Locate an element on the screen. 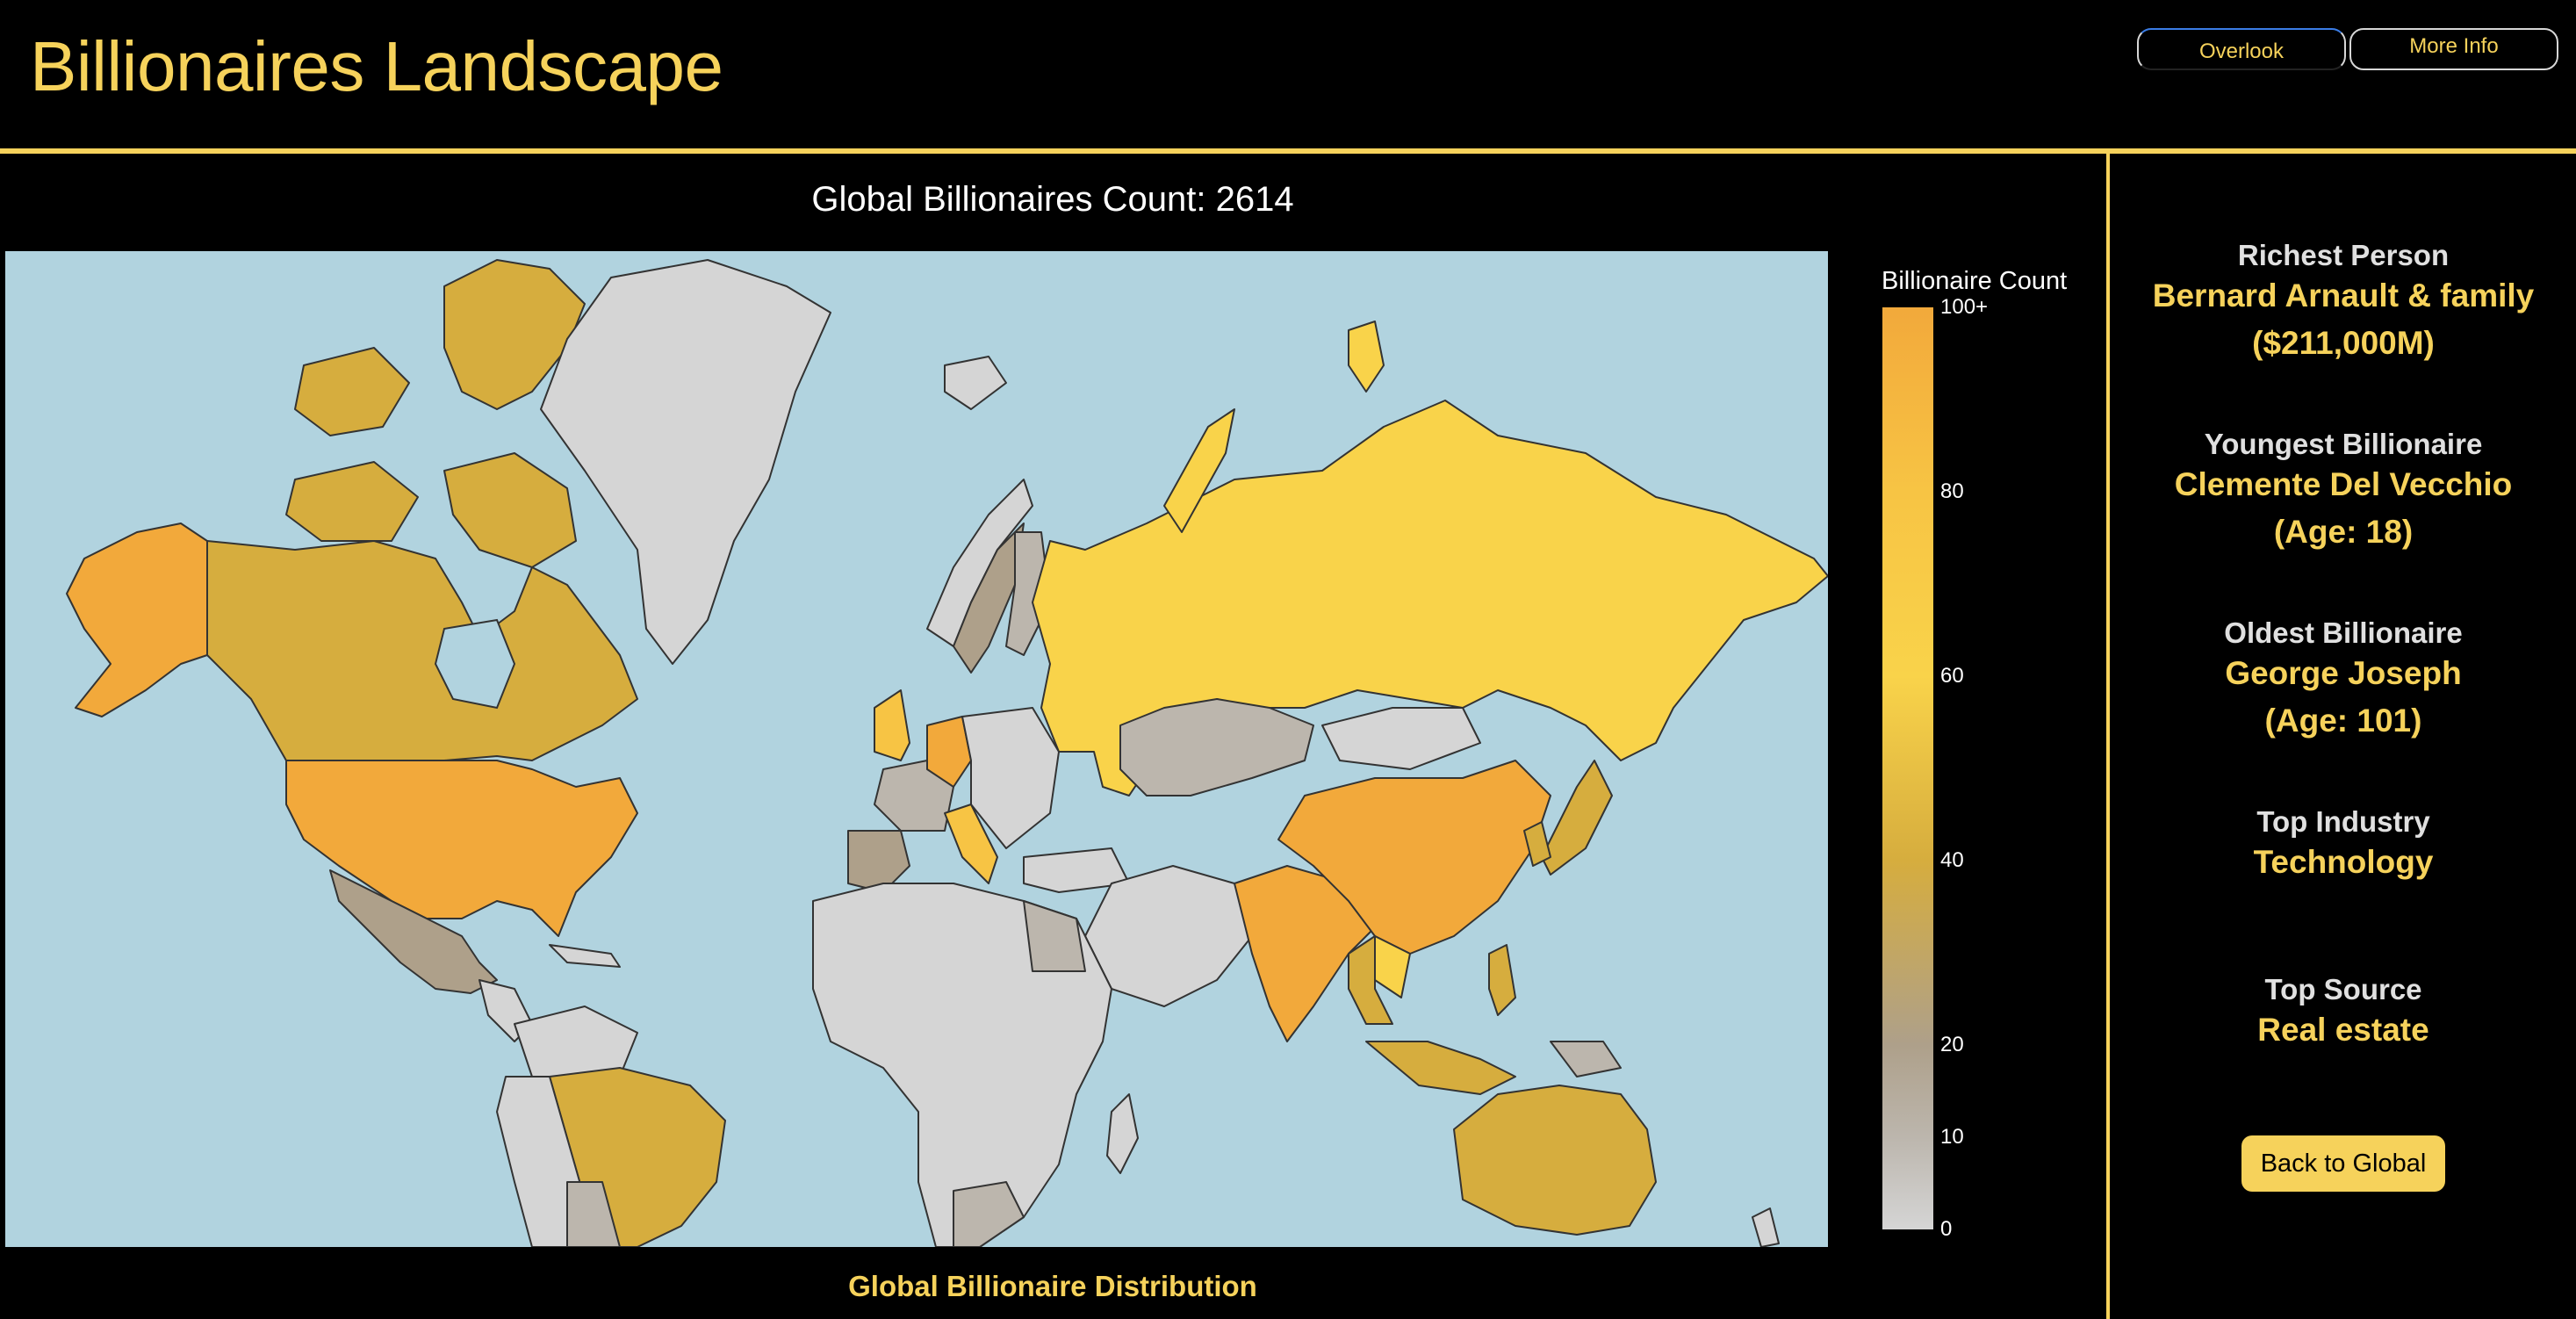 The height and width of the screenshot is (1319, 2576). map-country-papua is located at coordinates (1586, 1059).